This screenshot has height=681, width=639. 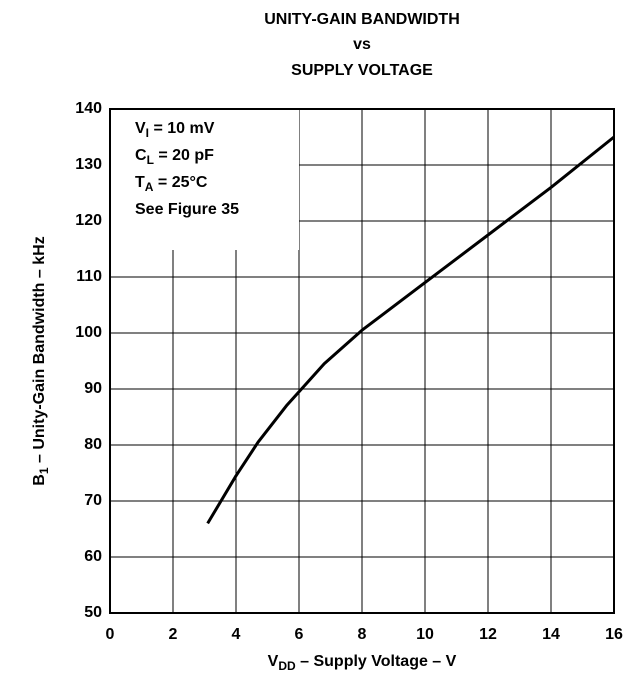 What do you see at coordinates (88, 332) in the screenshot?
I see `y-tick-label: 100` at bounding box center [88, 332].